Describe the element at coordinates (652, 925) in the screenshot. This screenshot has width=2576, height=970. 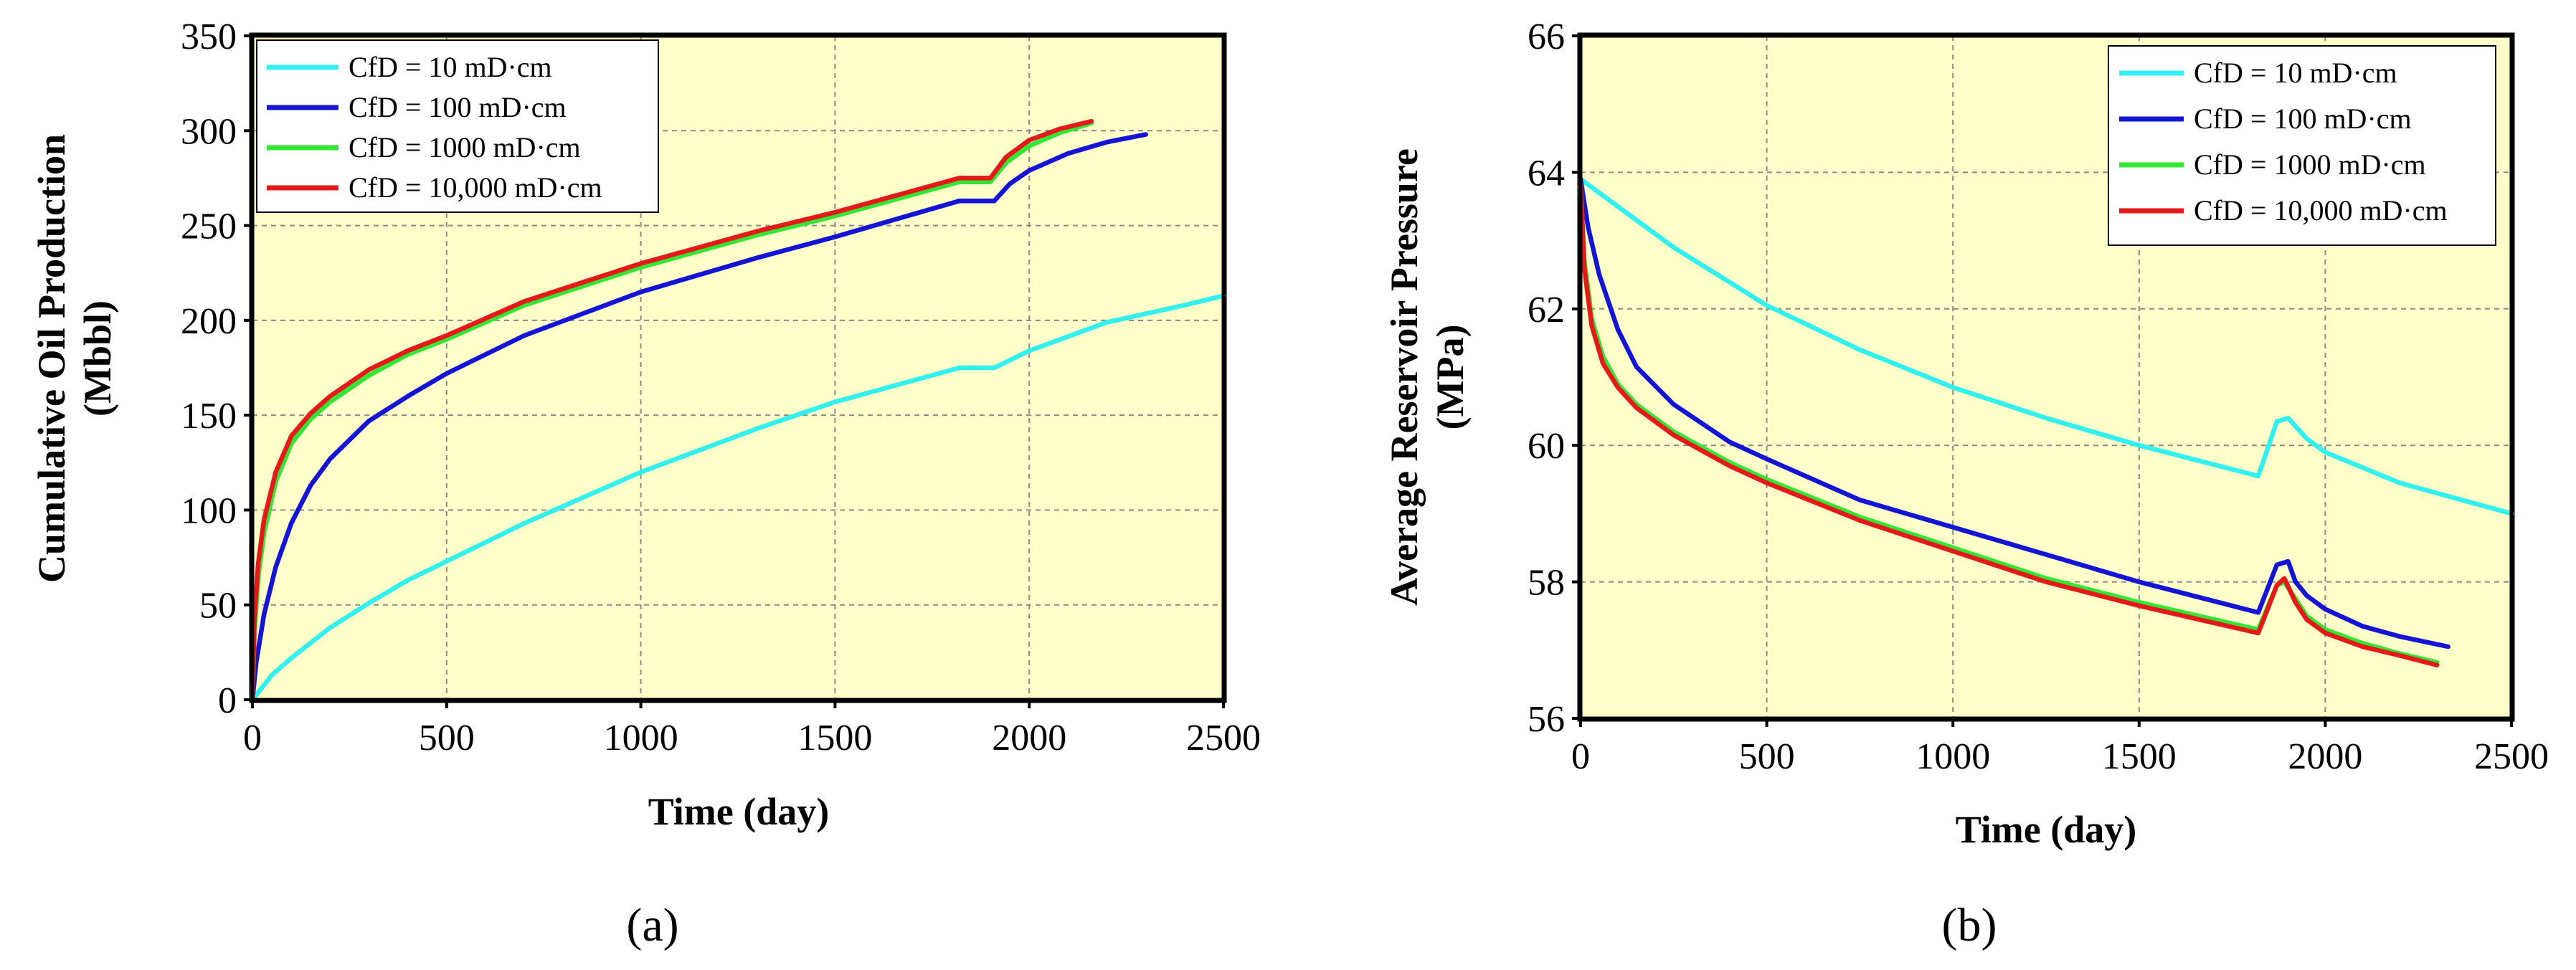
I see `panel-a-label: (a)` at that location.